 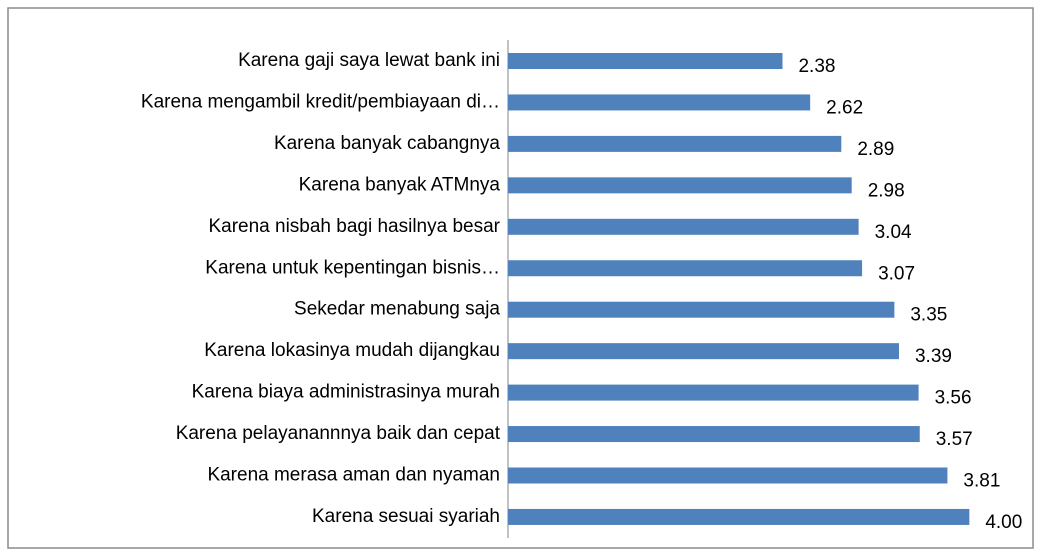 What do you see at coordinates (893, 232) in the screenshot?
I see `data-label: 3.04` at bounding box center [893, 232].